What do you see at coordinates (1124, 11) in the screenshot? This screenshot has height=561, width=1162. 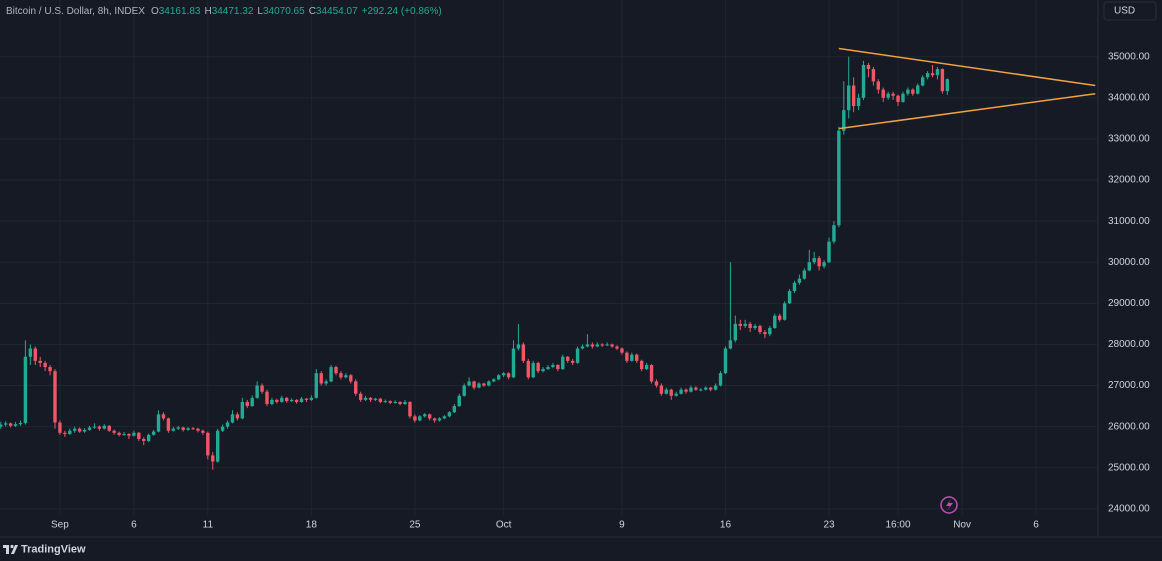 I see `currency: USD` at bounding box center [1124, 11].